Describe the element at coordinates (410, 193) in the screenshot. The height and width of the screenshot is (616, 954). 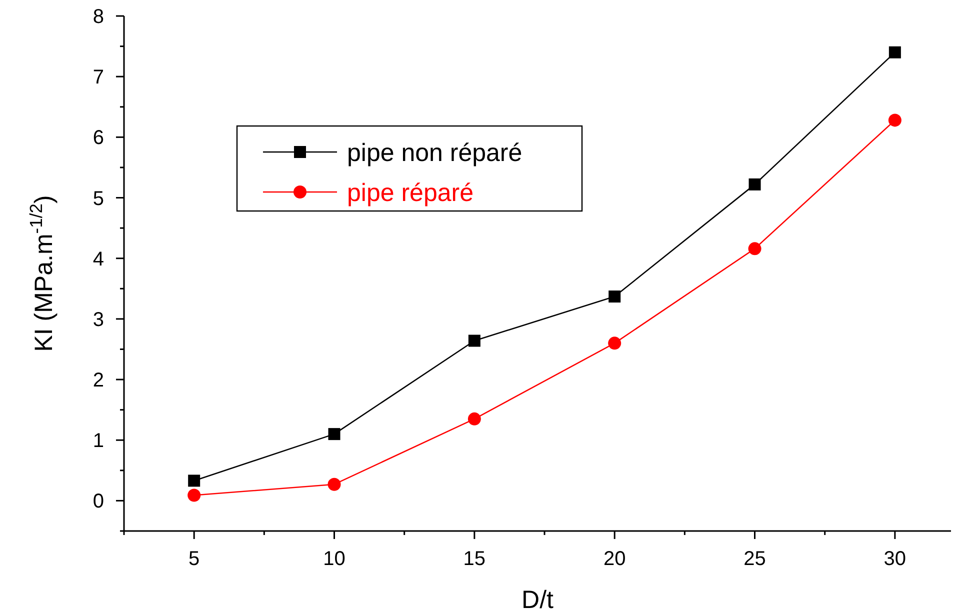
I see `legend-label: pipe réparé` at that location.